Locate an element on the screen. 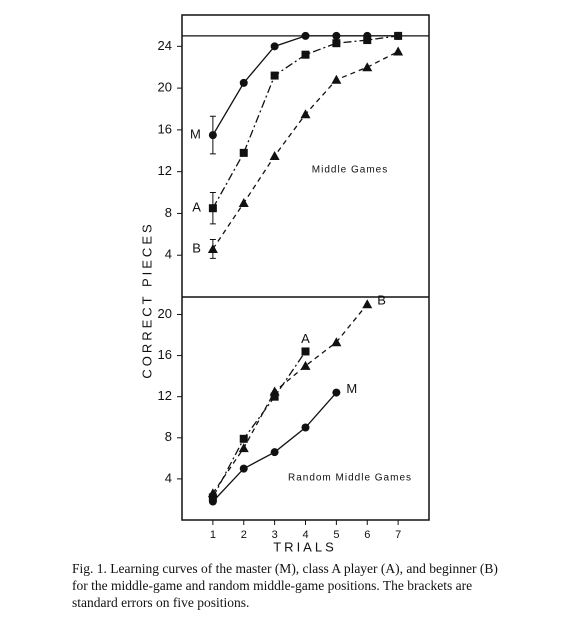 Image resolution: width=577 pixels, height=625 pixels. y-axis-label: CORRECT PIECES is located at coordinates (146, 299).